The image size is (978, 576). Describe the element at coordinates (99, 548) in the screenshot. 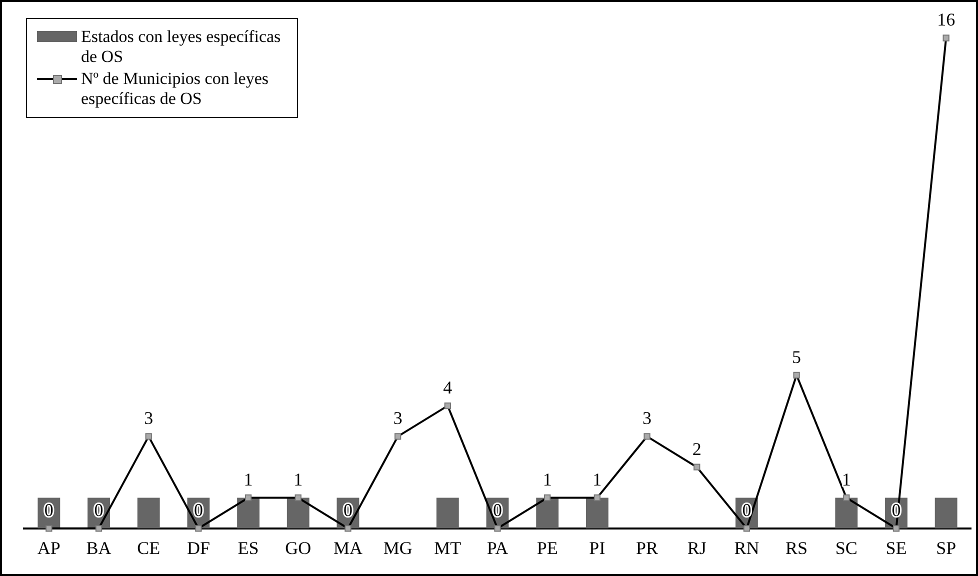

I see `x-tick-label: BA` at that location.